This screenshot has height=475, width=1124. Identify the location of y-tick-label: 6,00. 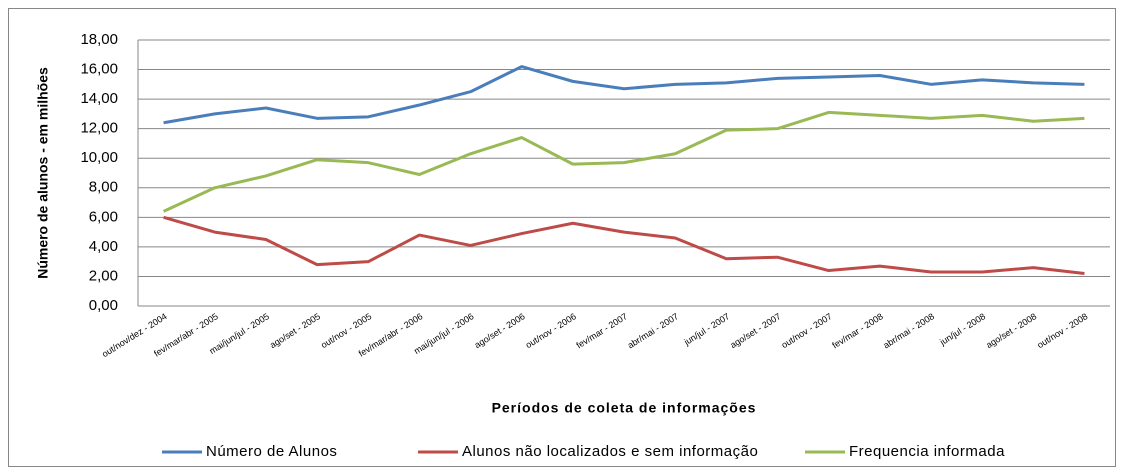
(103, 216).